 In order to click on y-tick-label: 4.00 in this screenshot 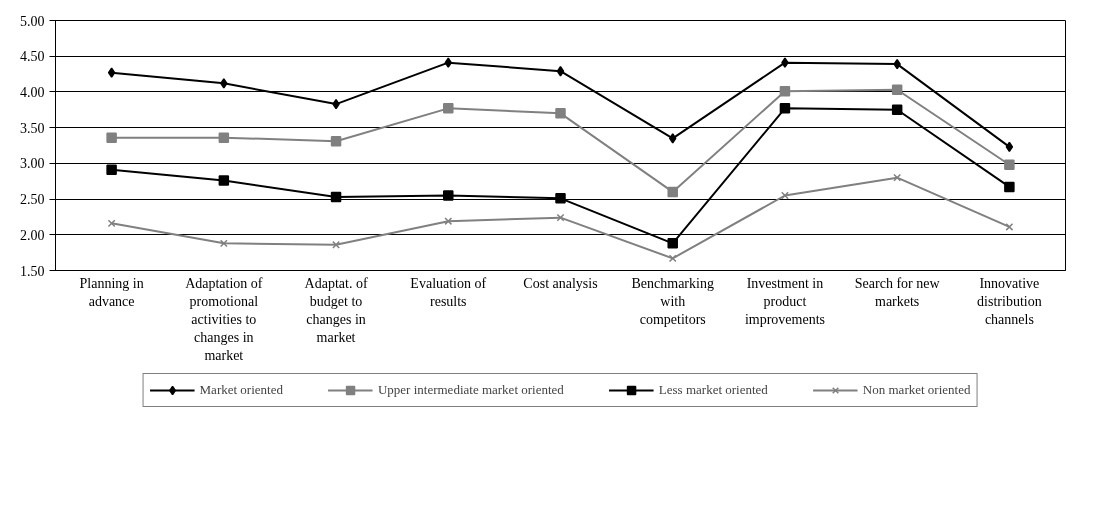, I will do `click(32, 92)`.